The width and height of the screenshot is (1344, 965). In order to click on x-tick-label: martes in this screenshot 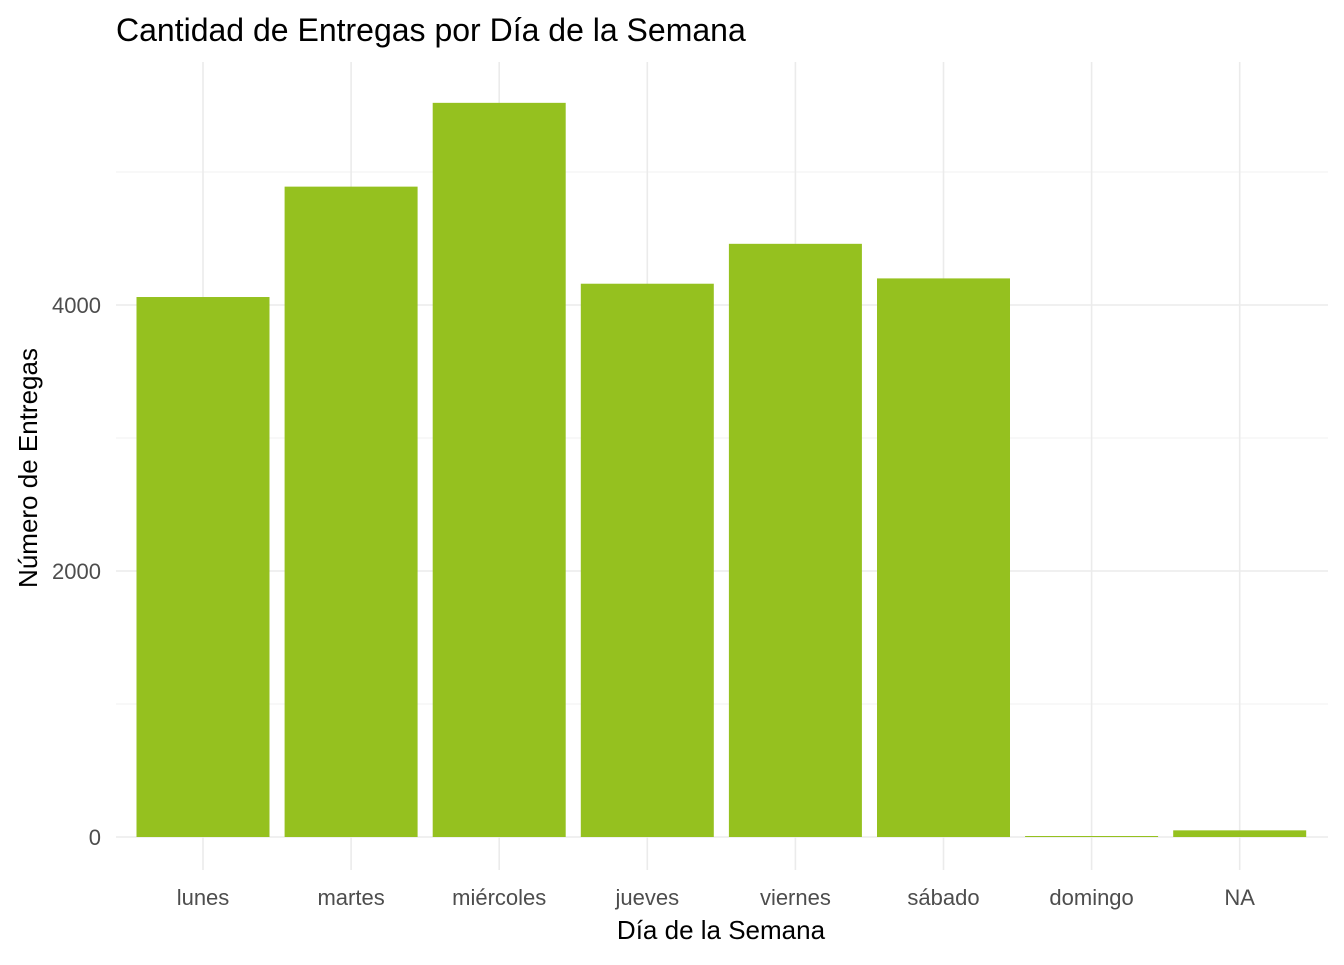, I will do `click(350, 897)`.